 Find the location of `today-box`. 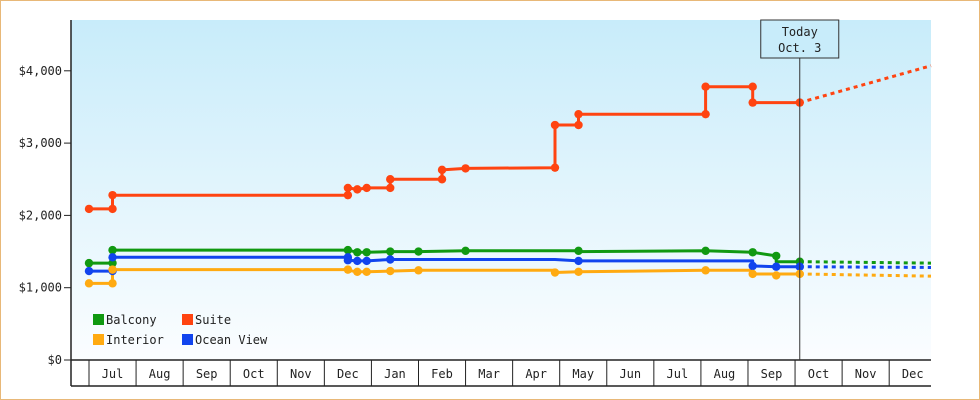

today-box is located at coordinates (800, 39).